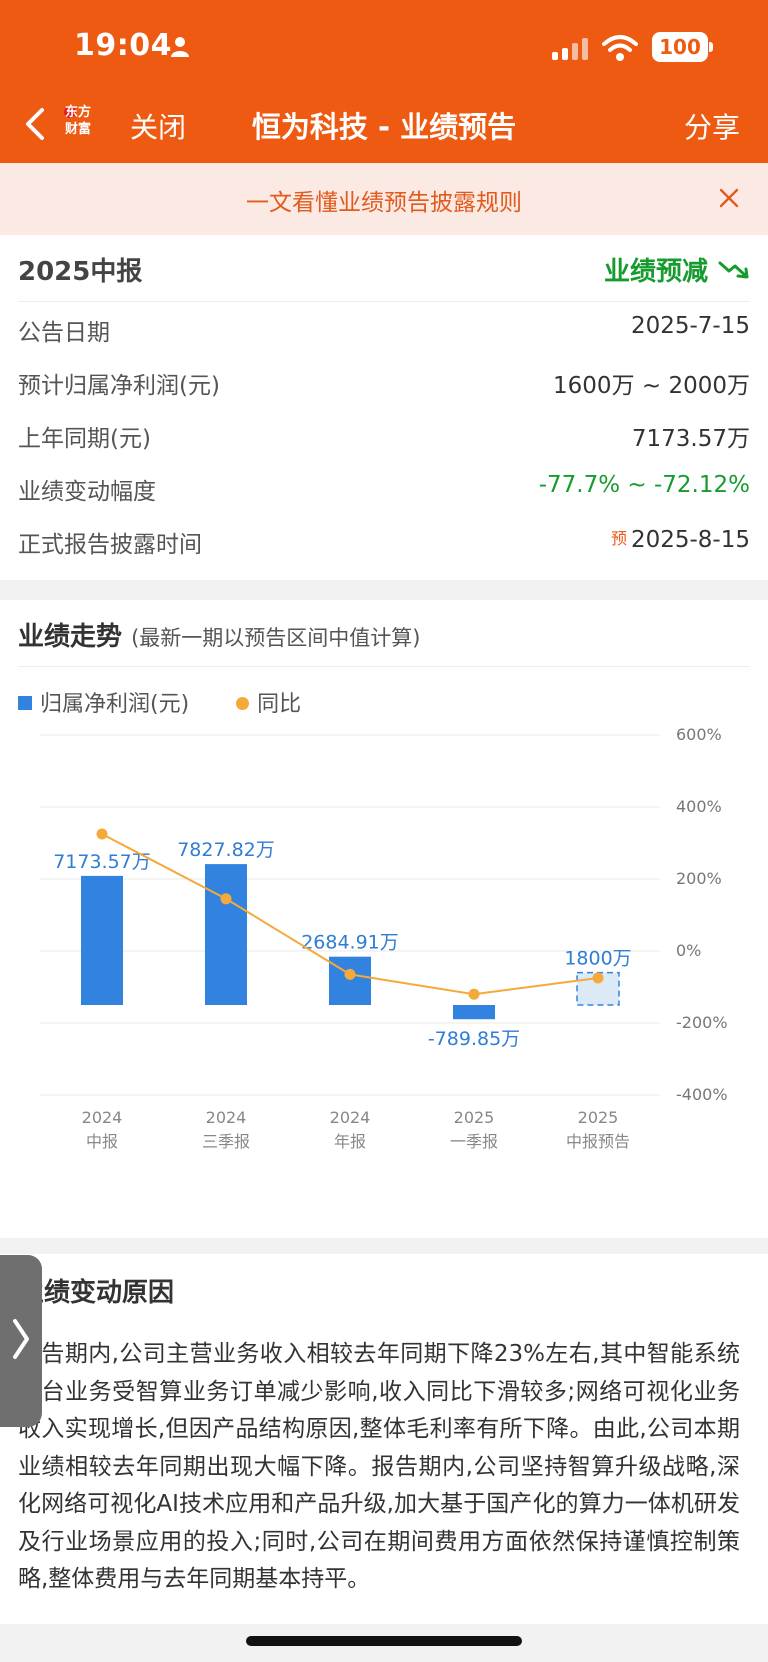 This screenshot has height=1662, width=768. Describe the element at coordinates (699, 806) in the screenshot. I see `y-tick-label: 400%` at that location.